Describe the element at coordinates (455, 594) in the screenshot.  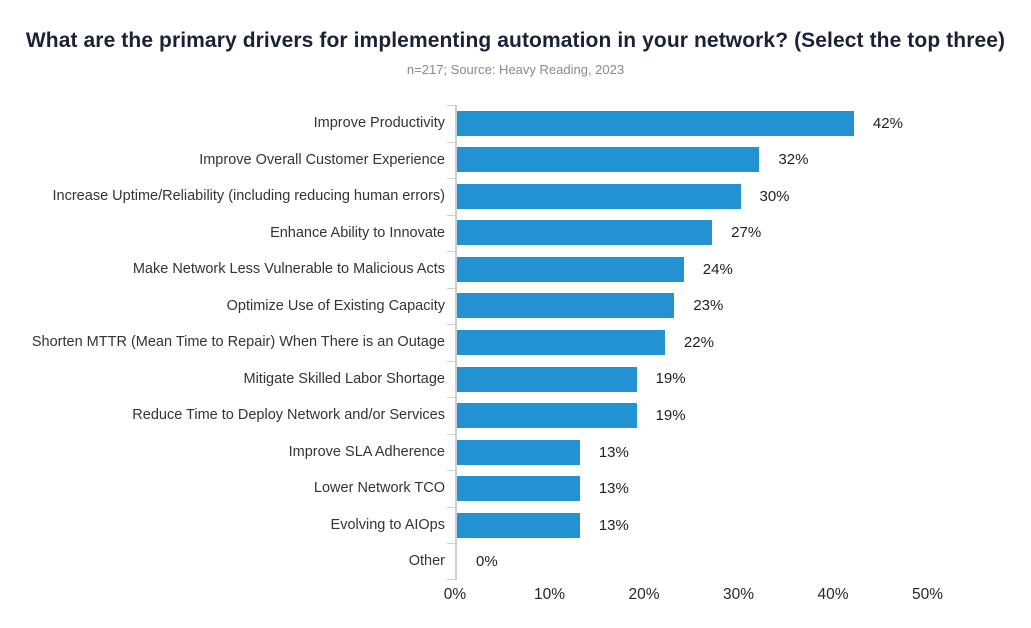
I see `x-axis-tick-label: 0%` at that location.